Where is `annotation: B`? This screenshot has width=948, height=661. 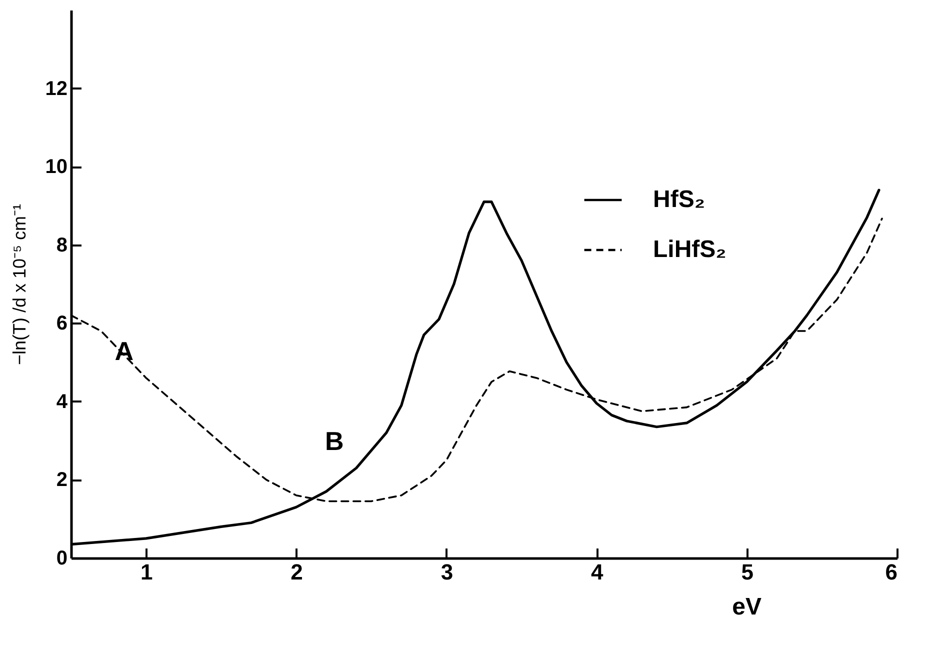
annotation: B is located at coordinates (334, 441).